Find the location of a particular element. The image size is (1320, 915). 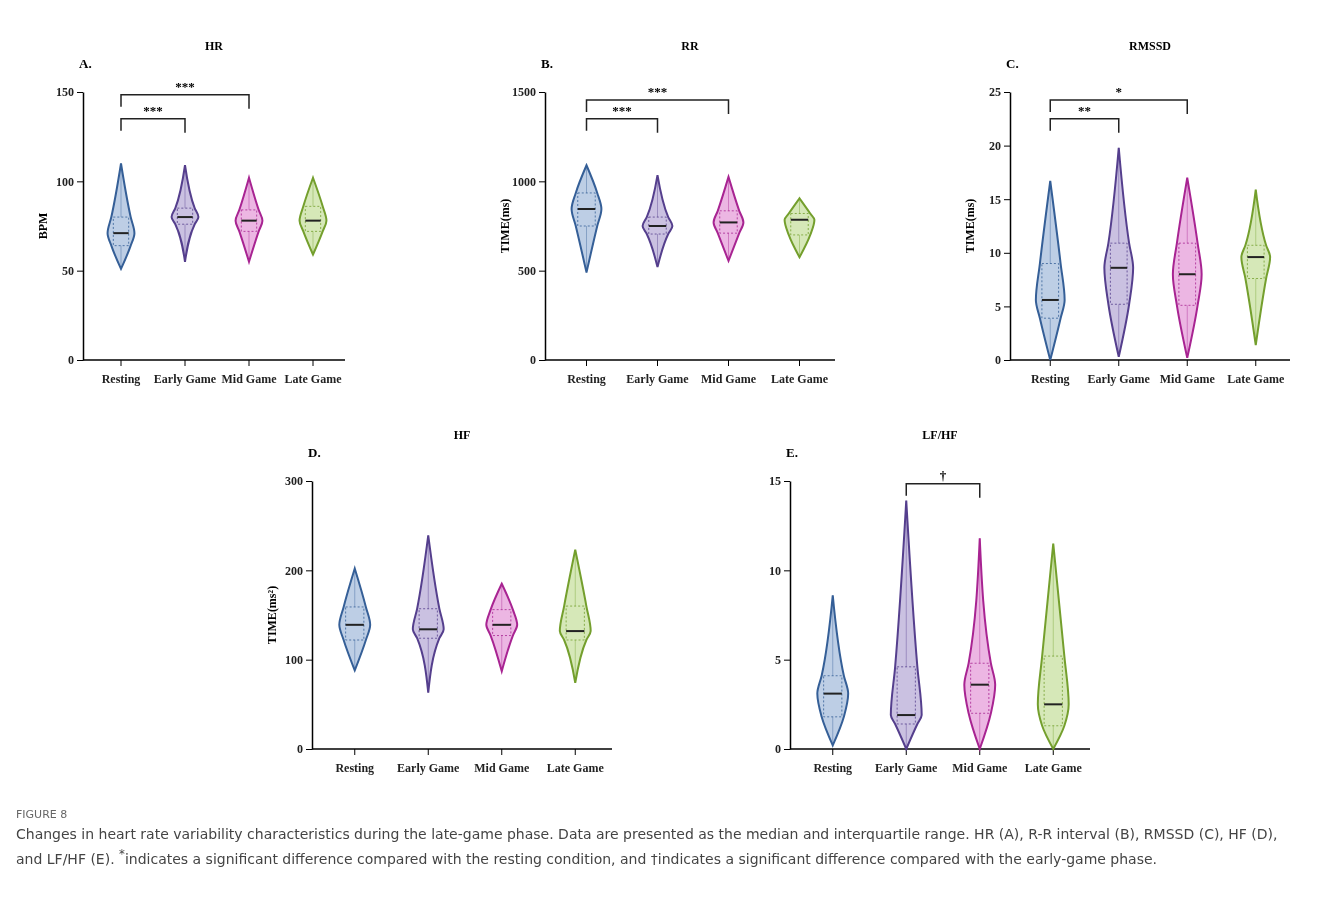

caption: FIGURE 8 is located at coordinates (42, 814).